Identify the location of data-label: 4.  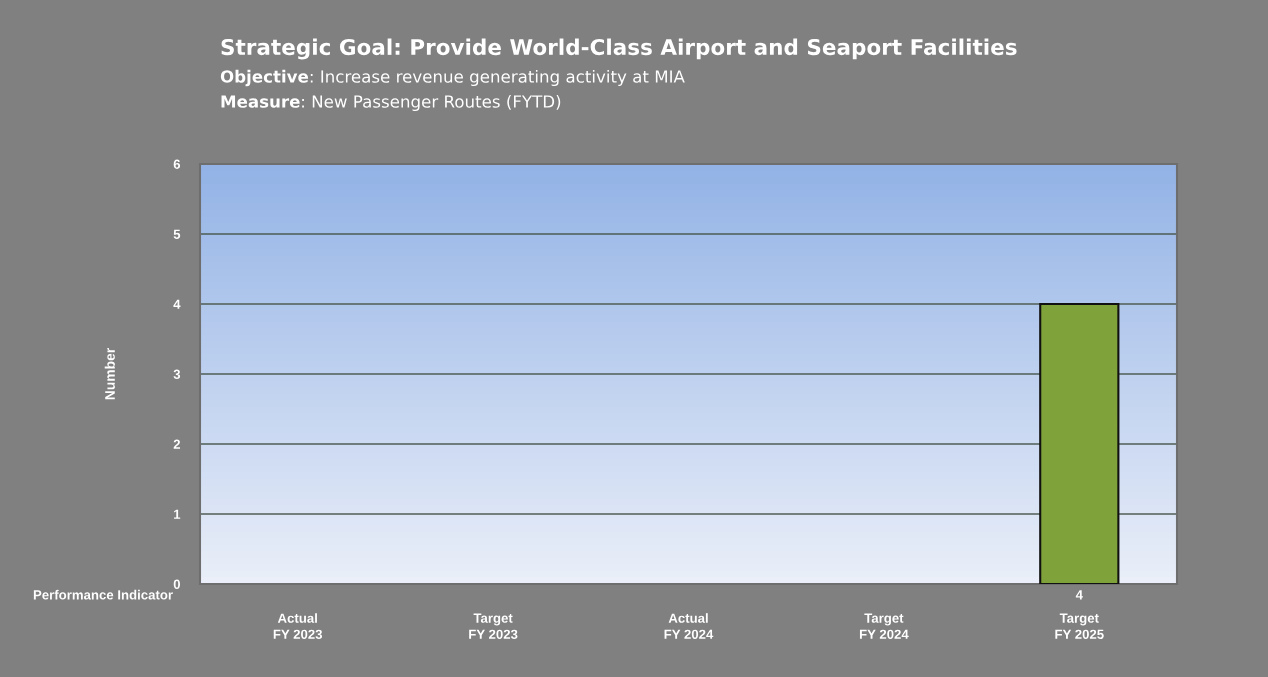
(1079, 595).